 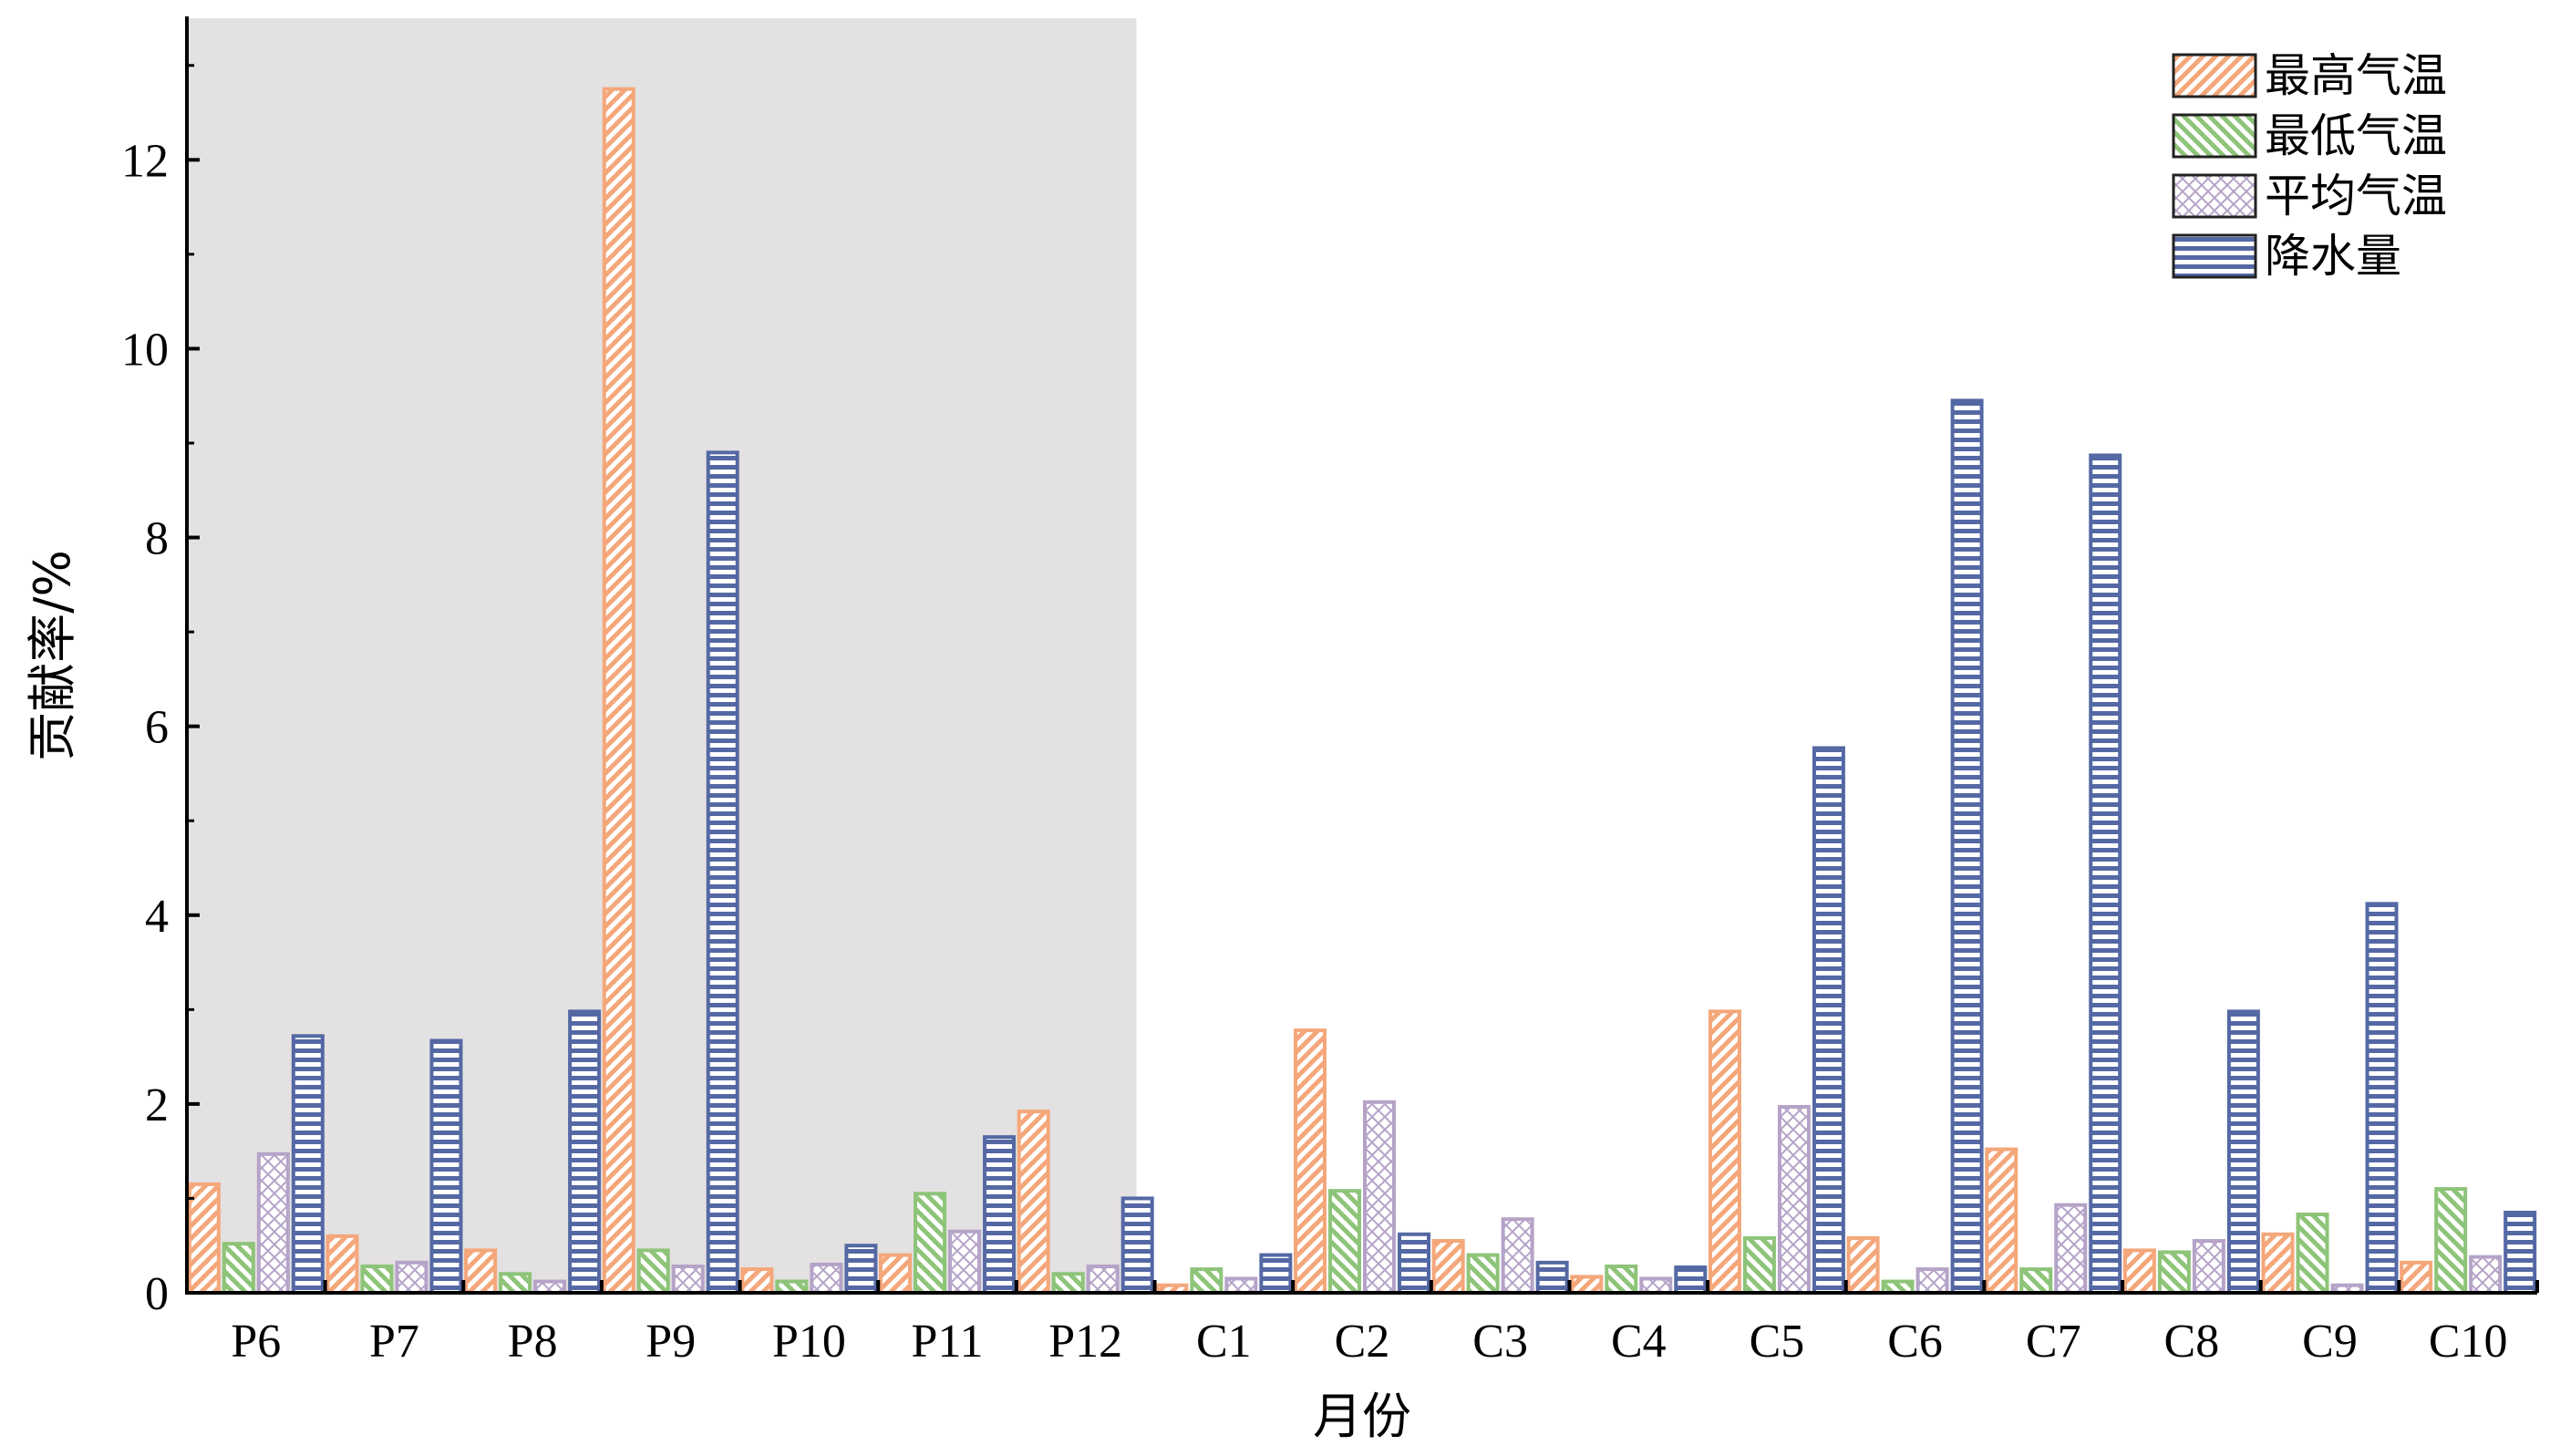 What do you see at coordinates (1639, 1342) in the screenshot?
I see `x-tick-label-C4: C4` at bounding box center [1639, 1342].